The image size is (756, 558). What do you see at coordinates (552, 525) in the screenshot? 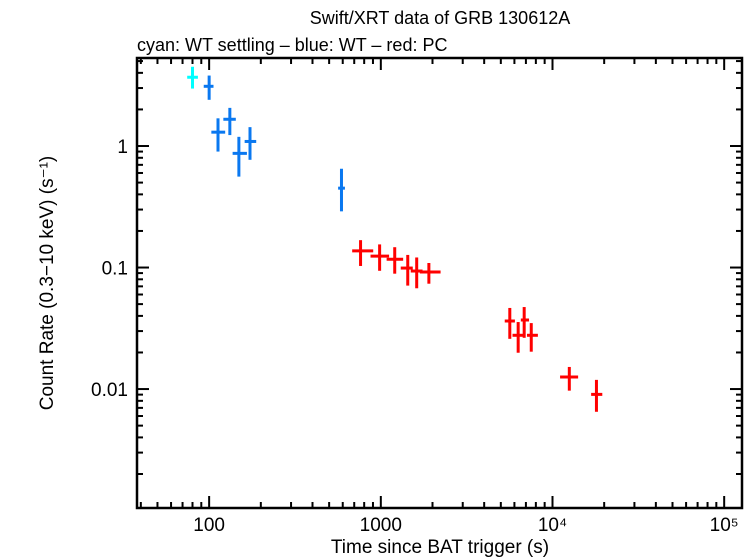
I see `x-tick-label: 10⁴` at bounding box center [552, 525].